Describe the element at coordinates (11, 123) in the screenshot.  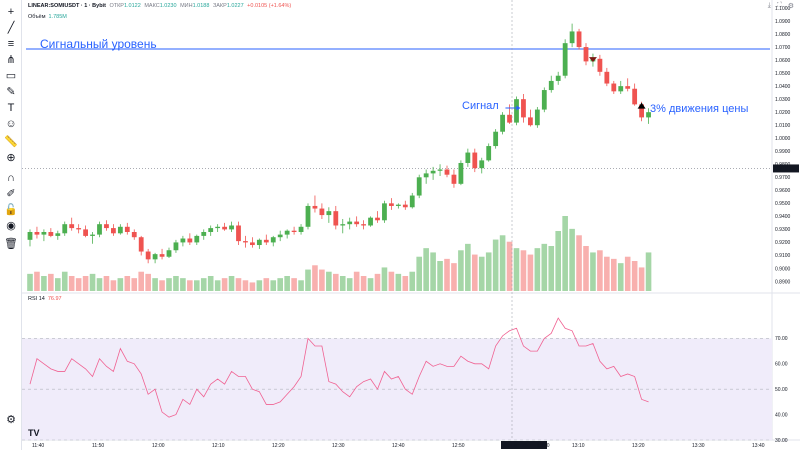
I see `emoji-icon: ☺` at that location.